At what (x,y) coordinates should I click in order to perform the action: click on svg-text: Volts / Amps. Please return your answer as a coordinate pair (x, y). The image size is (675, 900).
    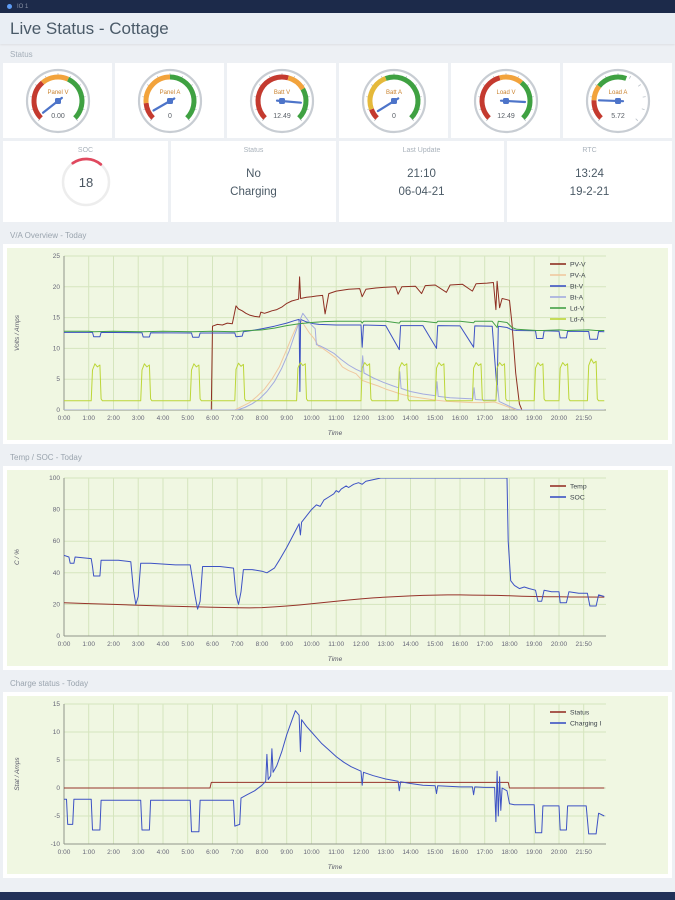
    Looking at the image, I should click on (17, 332).